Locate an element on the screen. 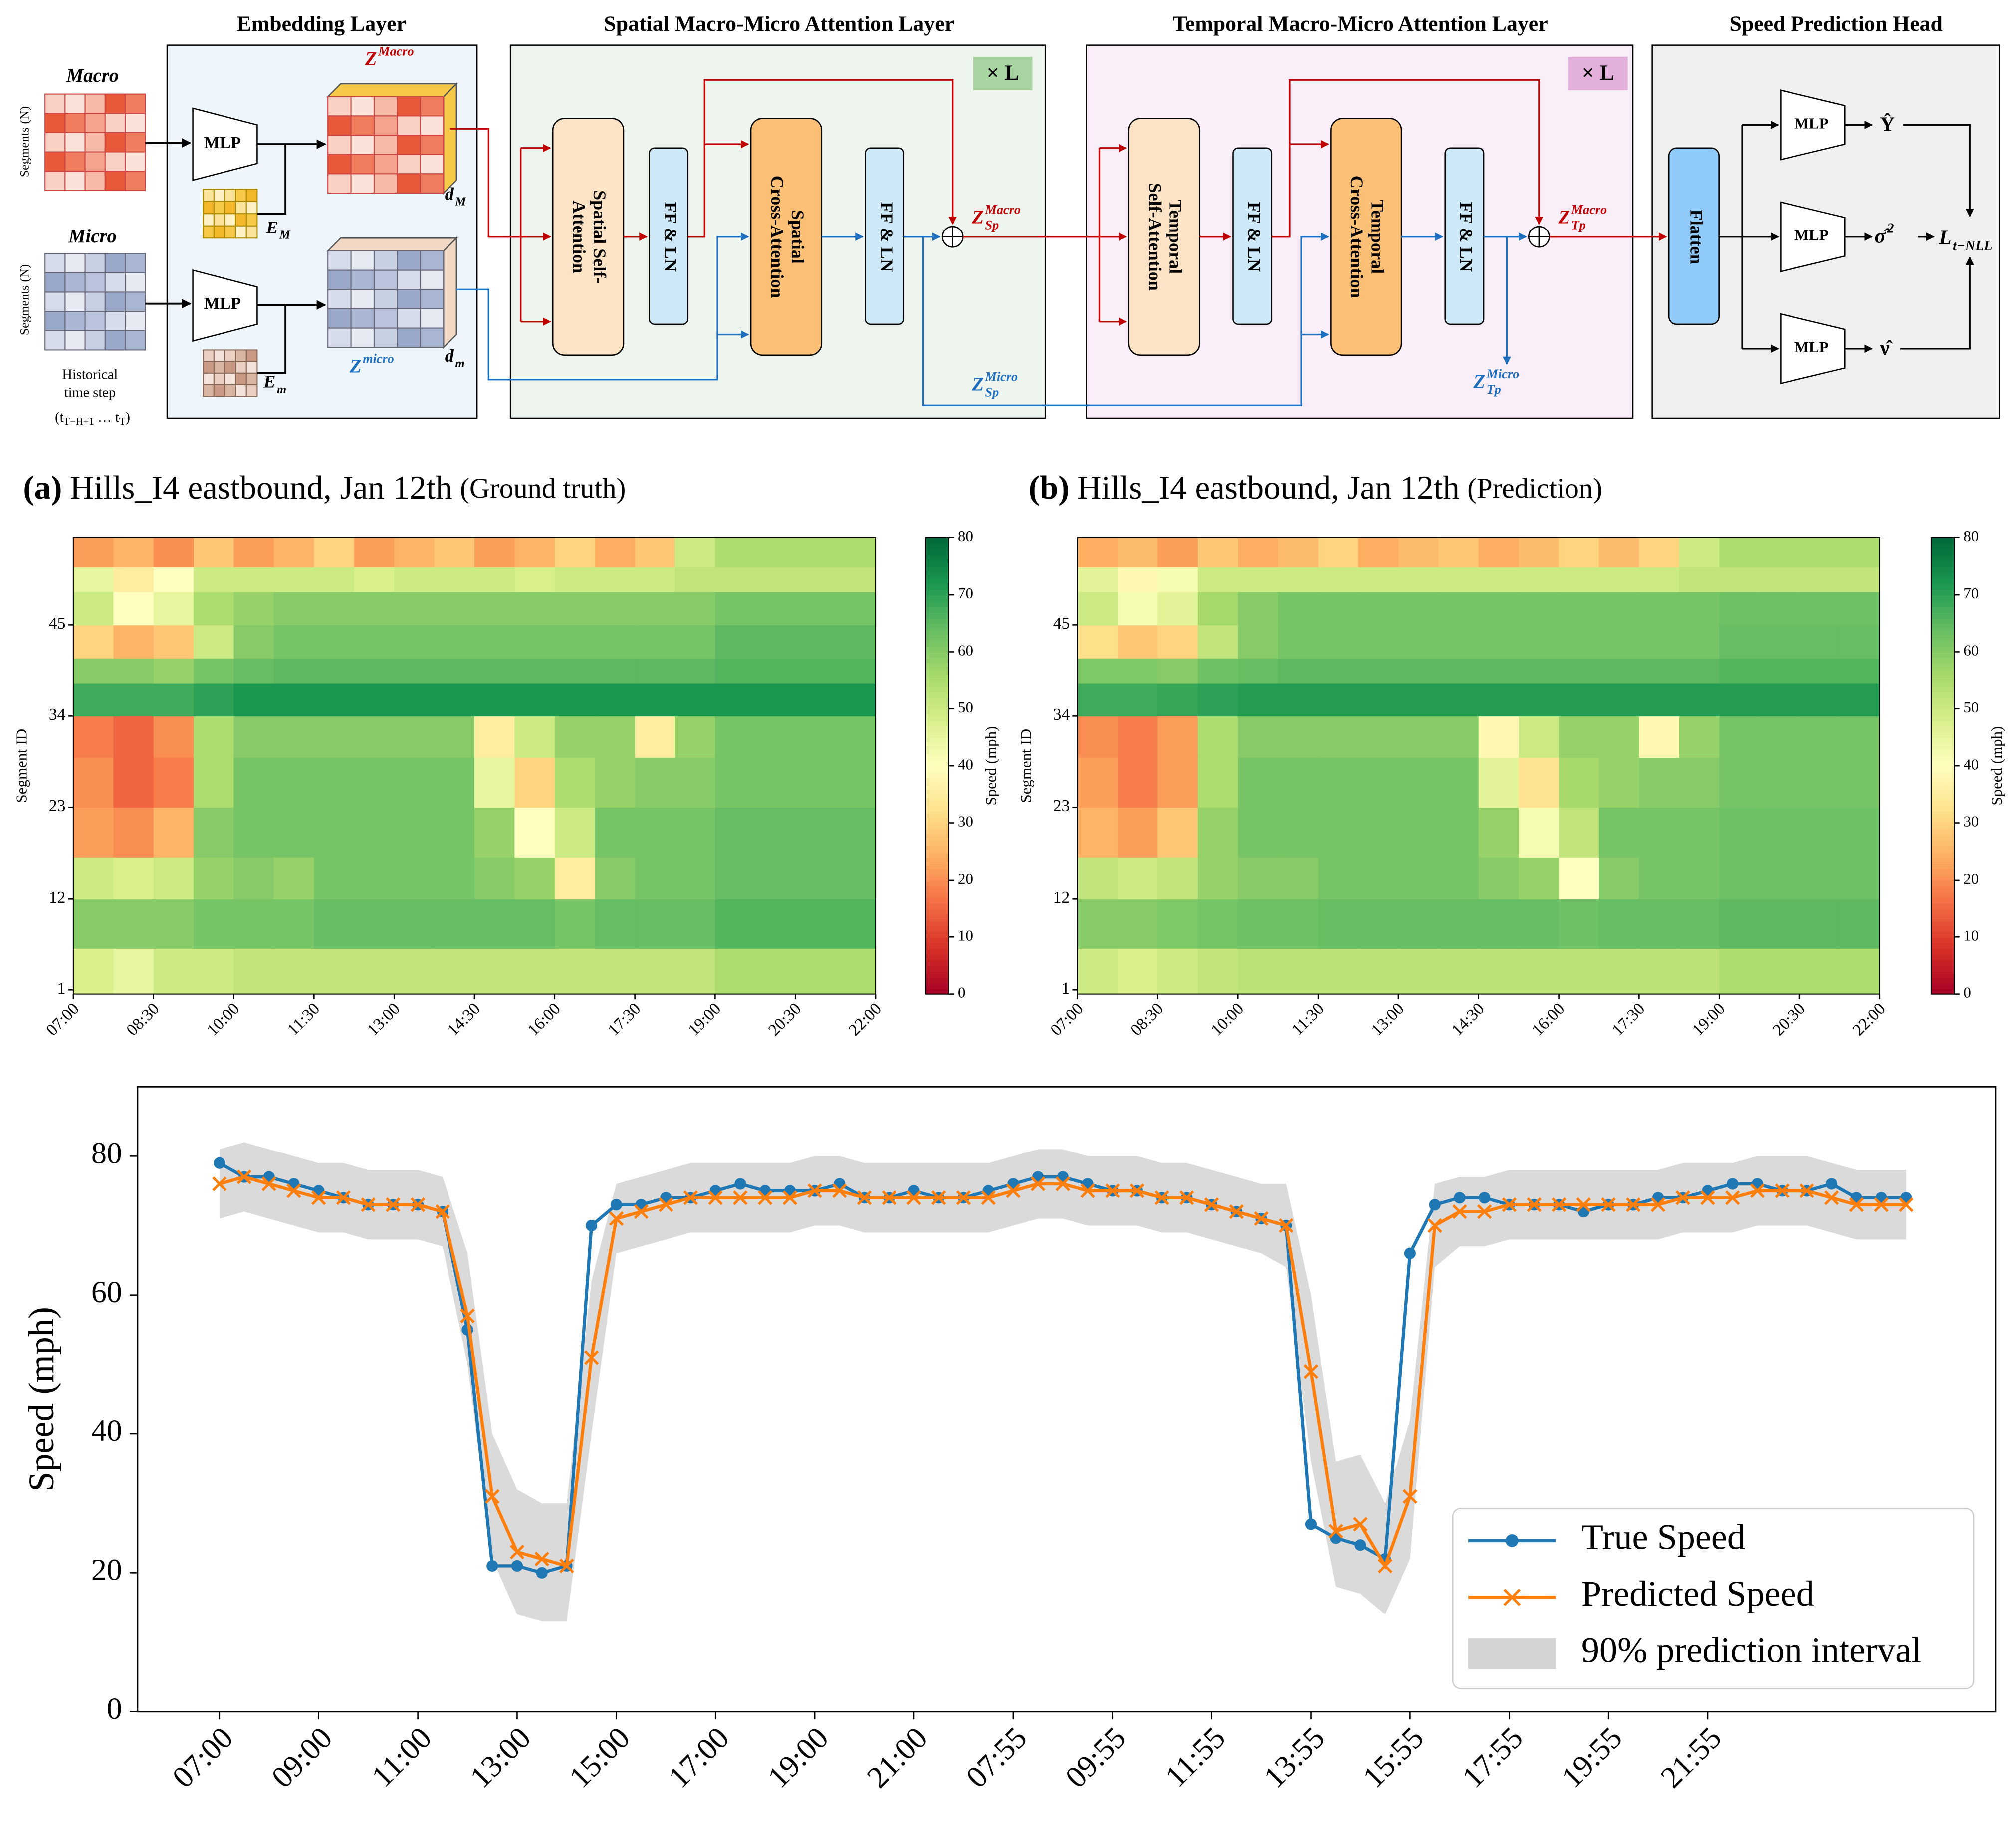  flatten-label: Flatten is located at coordinates (1696, 237).